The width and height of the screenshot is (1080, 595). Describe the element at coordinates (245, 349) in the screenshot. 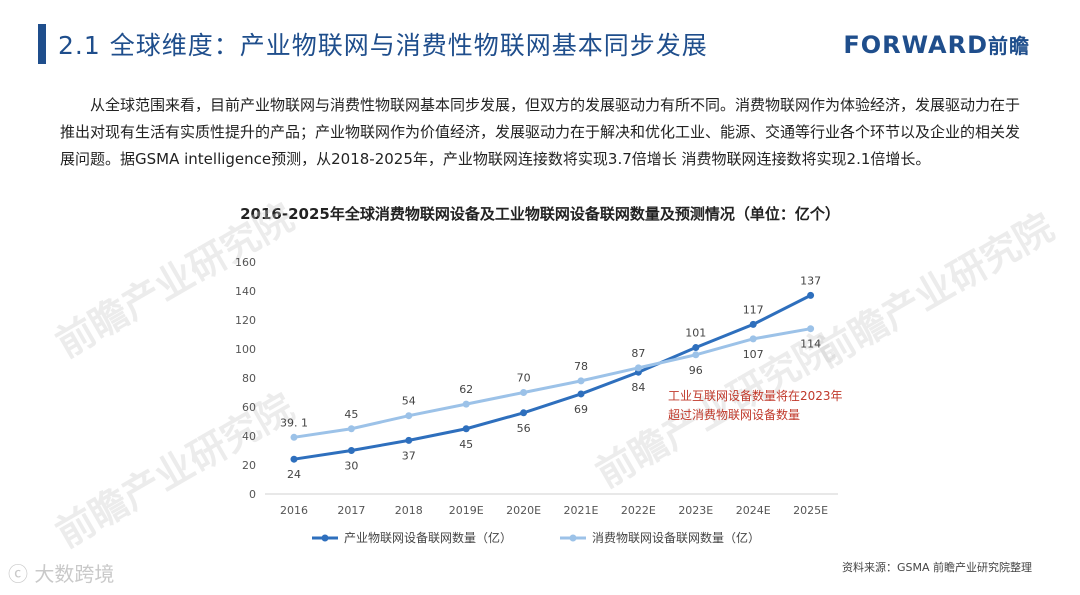

I see `y-tick-label: 100` at that location.